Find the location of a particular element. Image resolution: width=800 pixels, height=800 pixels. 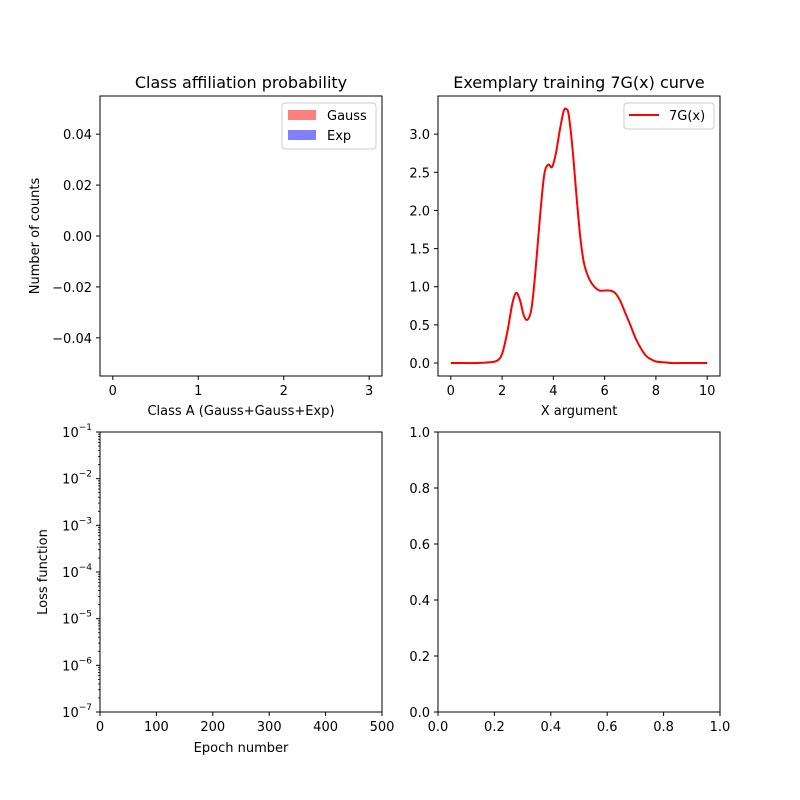

x-tick-label: 200 is located at coordinates (212, 727).